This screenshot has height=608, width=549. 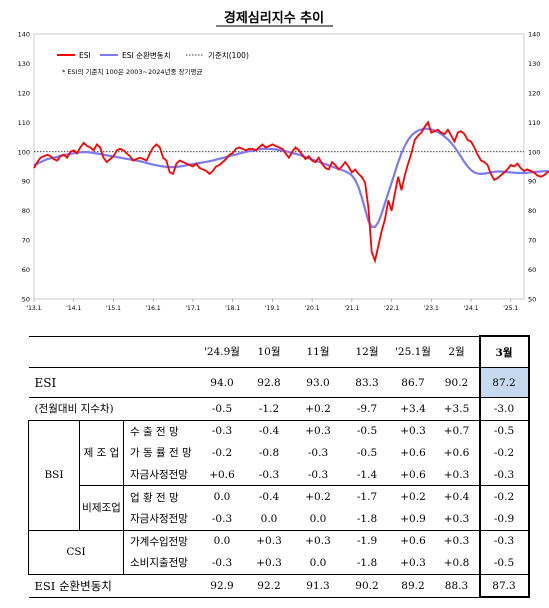 I want to click on table-cell: 89.2, so click(x=413, y=585).